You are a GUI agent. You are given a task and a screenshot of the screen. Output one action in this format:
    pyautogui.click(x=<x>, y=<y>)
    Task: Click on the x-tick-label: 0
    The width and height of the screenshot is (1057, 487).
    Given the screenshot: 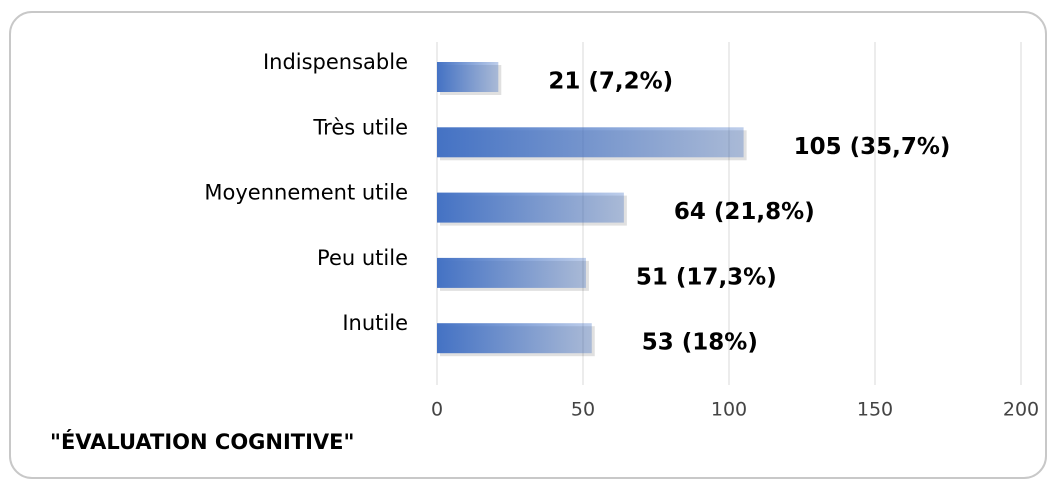 What is the action you would take?
    pyautogui.click(x=437, y=410)
    